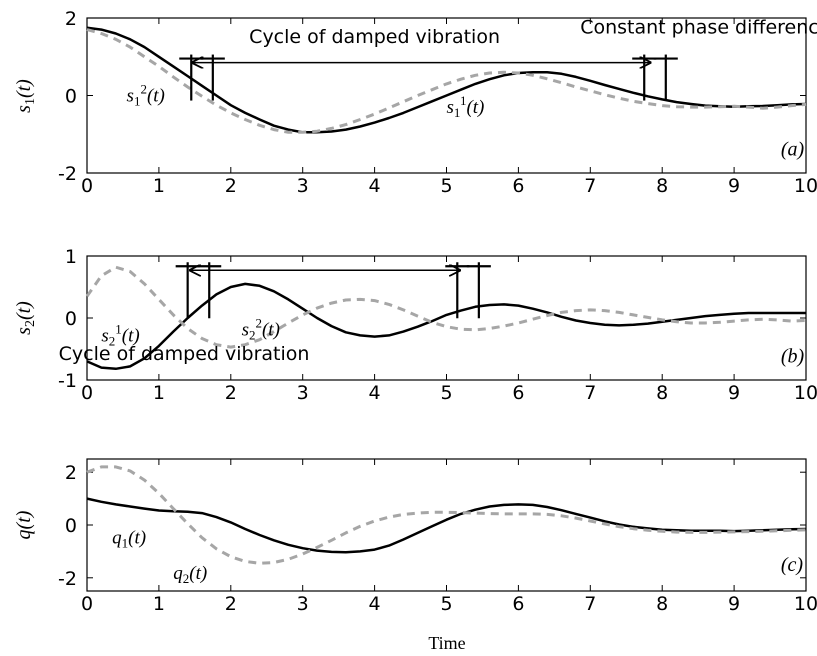 The width and height of the screenshot is (817, 656). Describe the element at coordinates (24, 524) in the screenshot. I see `y-axis-label: q(t)` at that location.